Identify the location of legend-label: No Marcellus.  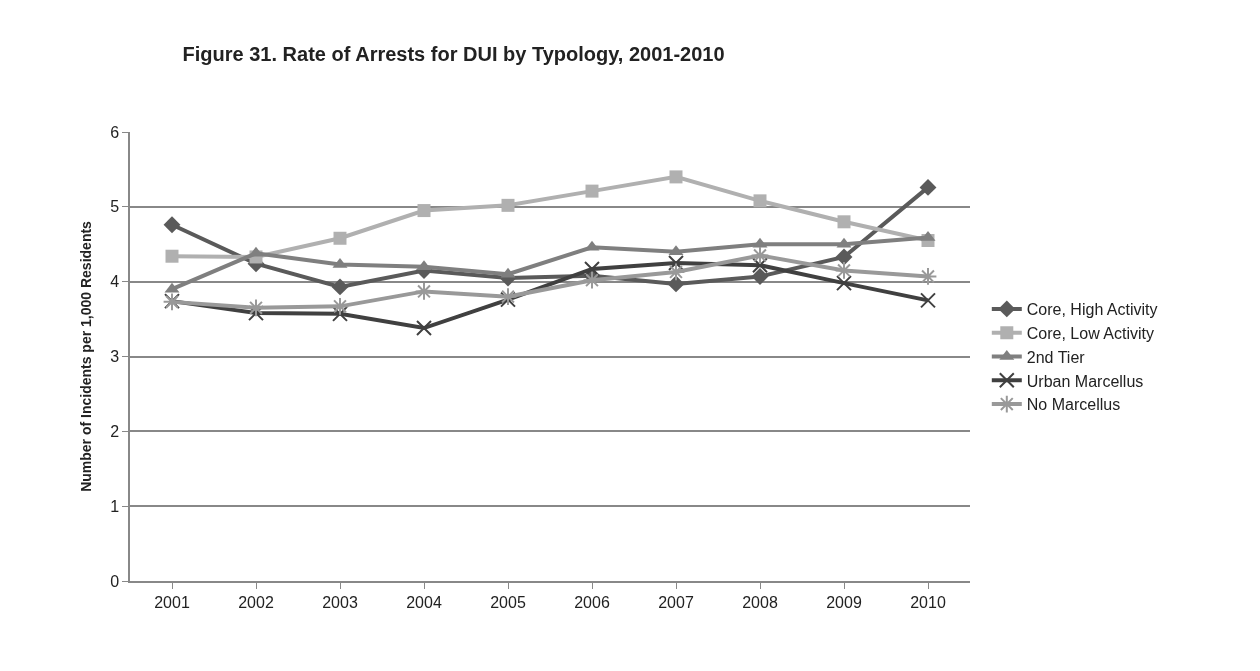
(1073, 405).